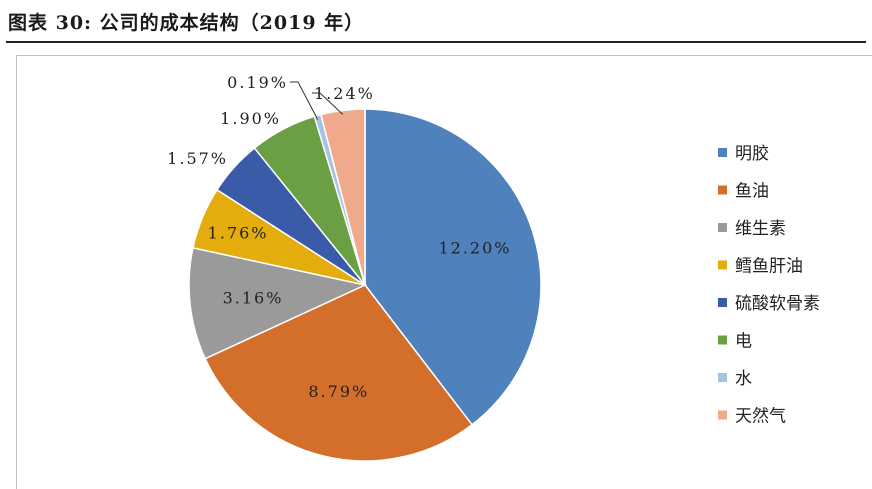 This screenshot has height=489, width=872. Describe the element at coordinates (769, 267) in the screenshot. I see `legend-label-4: 鳕鱼肝油` at that location.